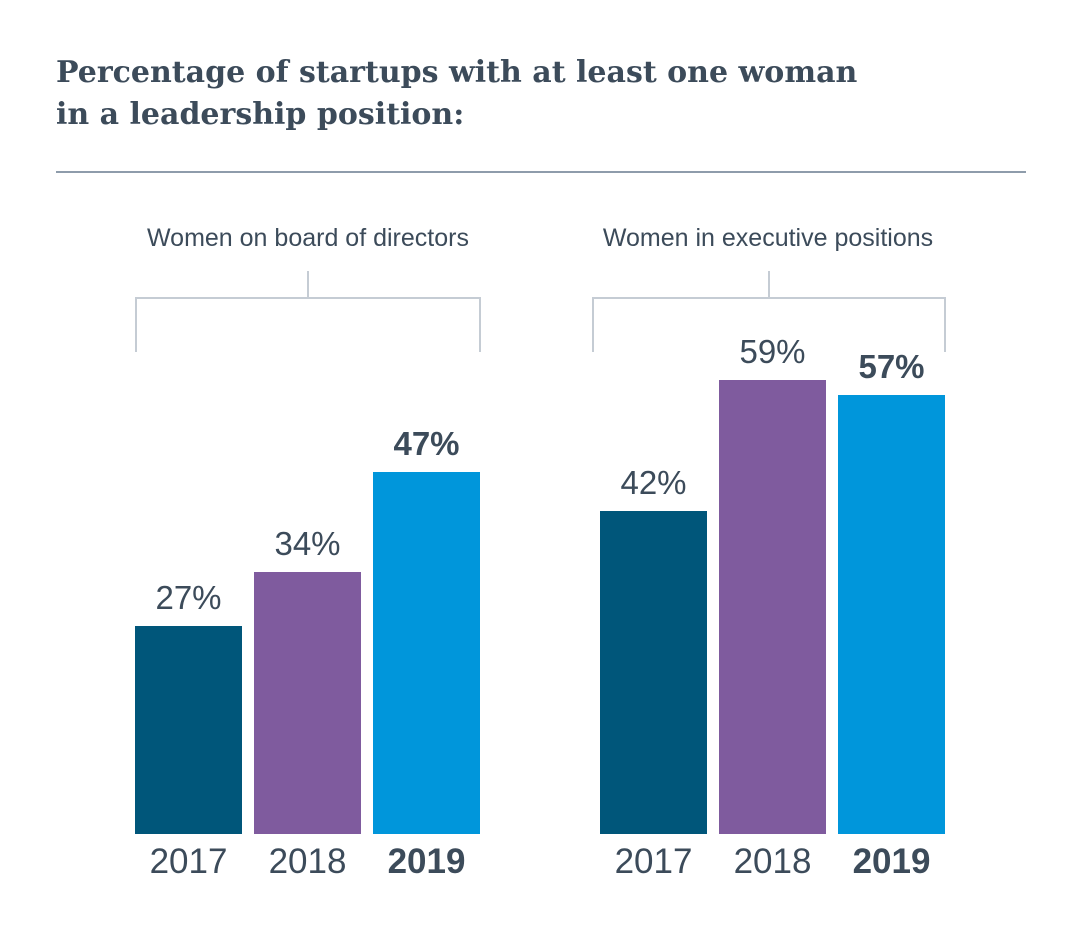  Describe the element at coordinates (769, 285) in the screenshot. I see `bracket-executive-stem` at that location.